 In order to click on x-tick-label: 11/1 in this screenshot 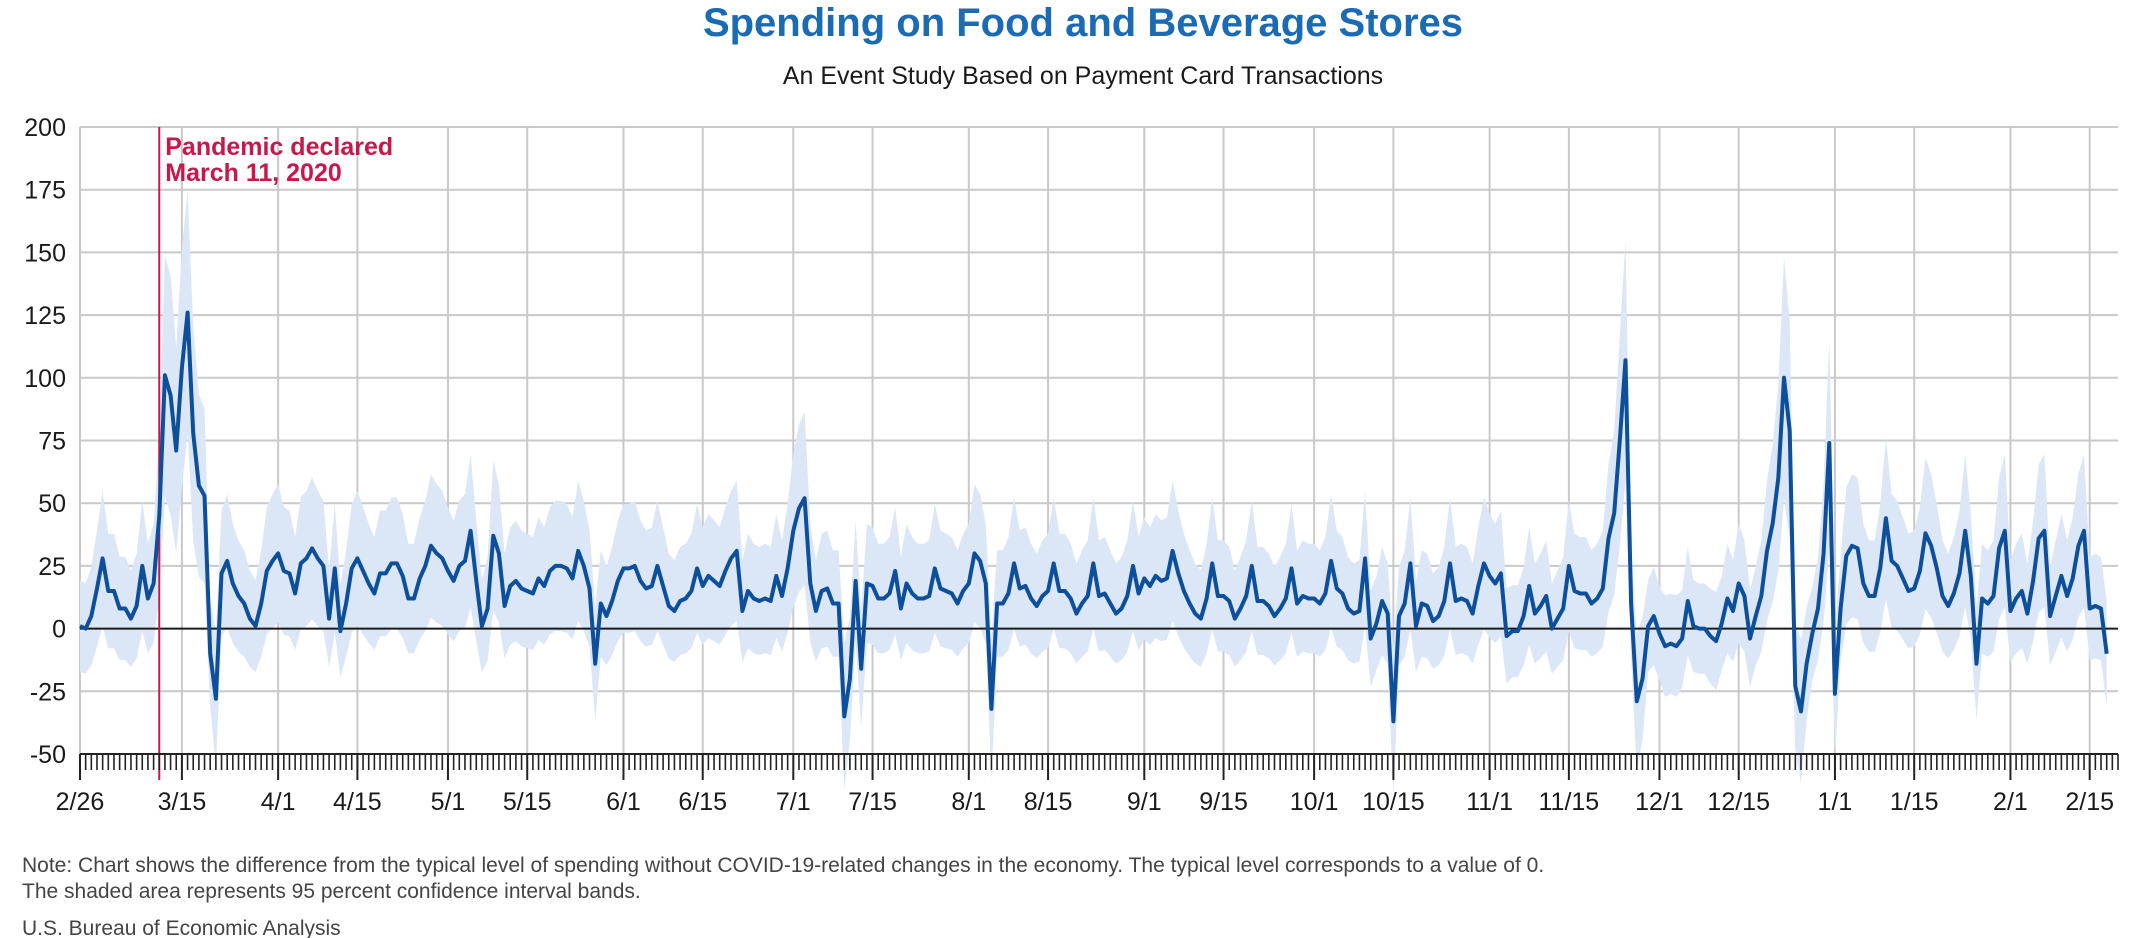, I will do `click(1489, 802)`.